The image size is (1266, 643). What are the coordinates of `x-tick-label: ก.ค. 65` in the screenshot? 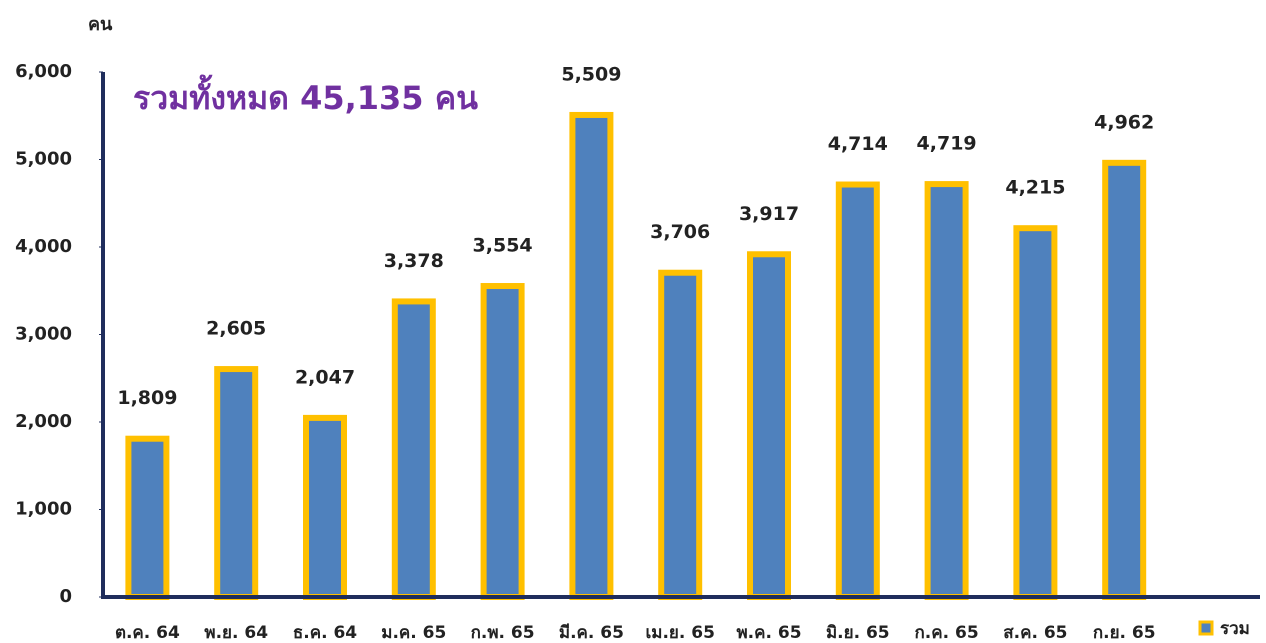 It's located at (947, 633).